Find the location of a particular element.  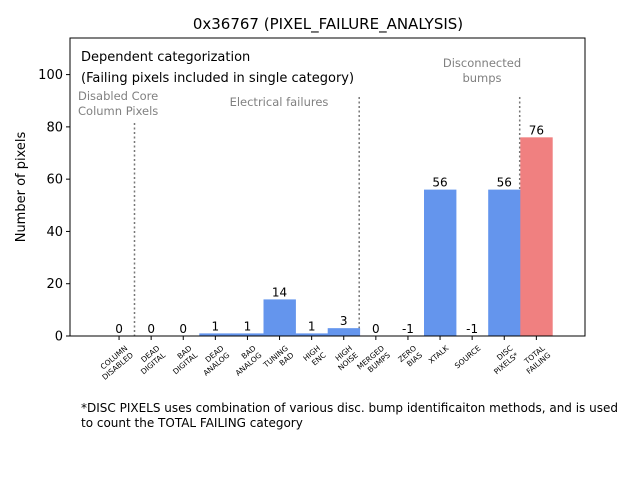

group-label: Electrical failures is located at coordinates (279, 102).